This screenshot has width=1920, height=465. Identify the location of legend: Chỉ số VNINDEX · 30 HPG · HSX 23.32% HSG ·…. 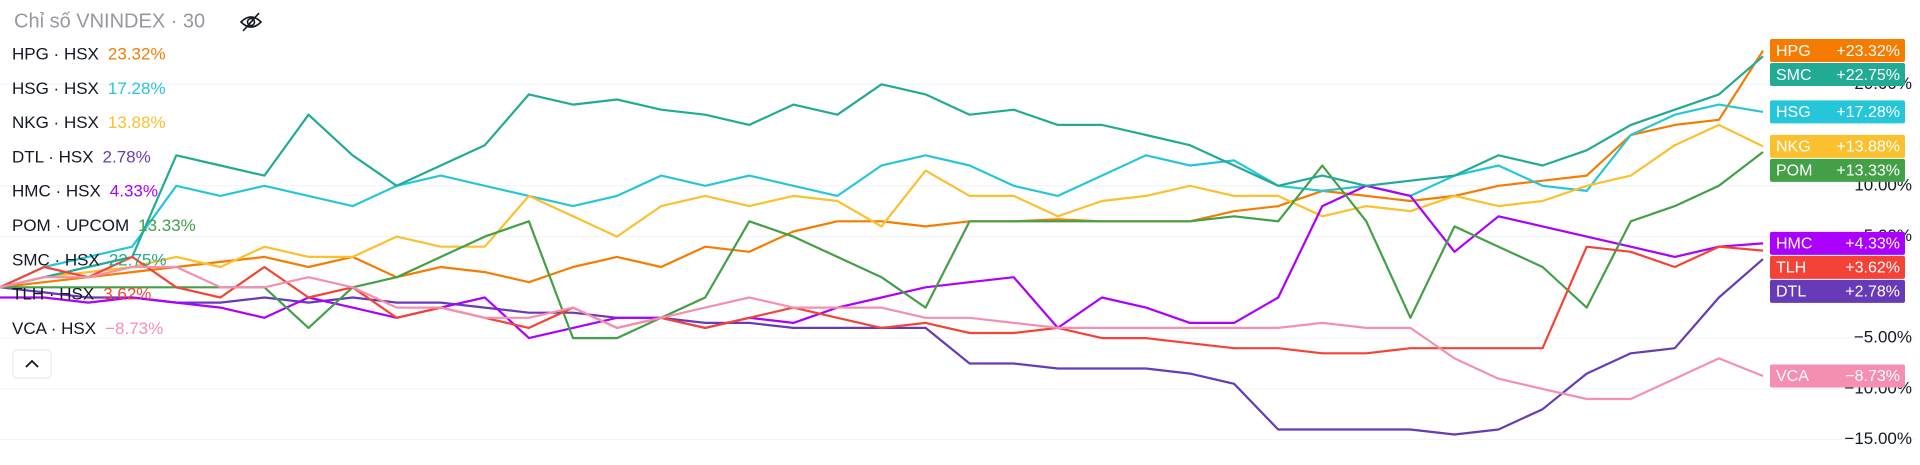
(137, 194).